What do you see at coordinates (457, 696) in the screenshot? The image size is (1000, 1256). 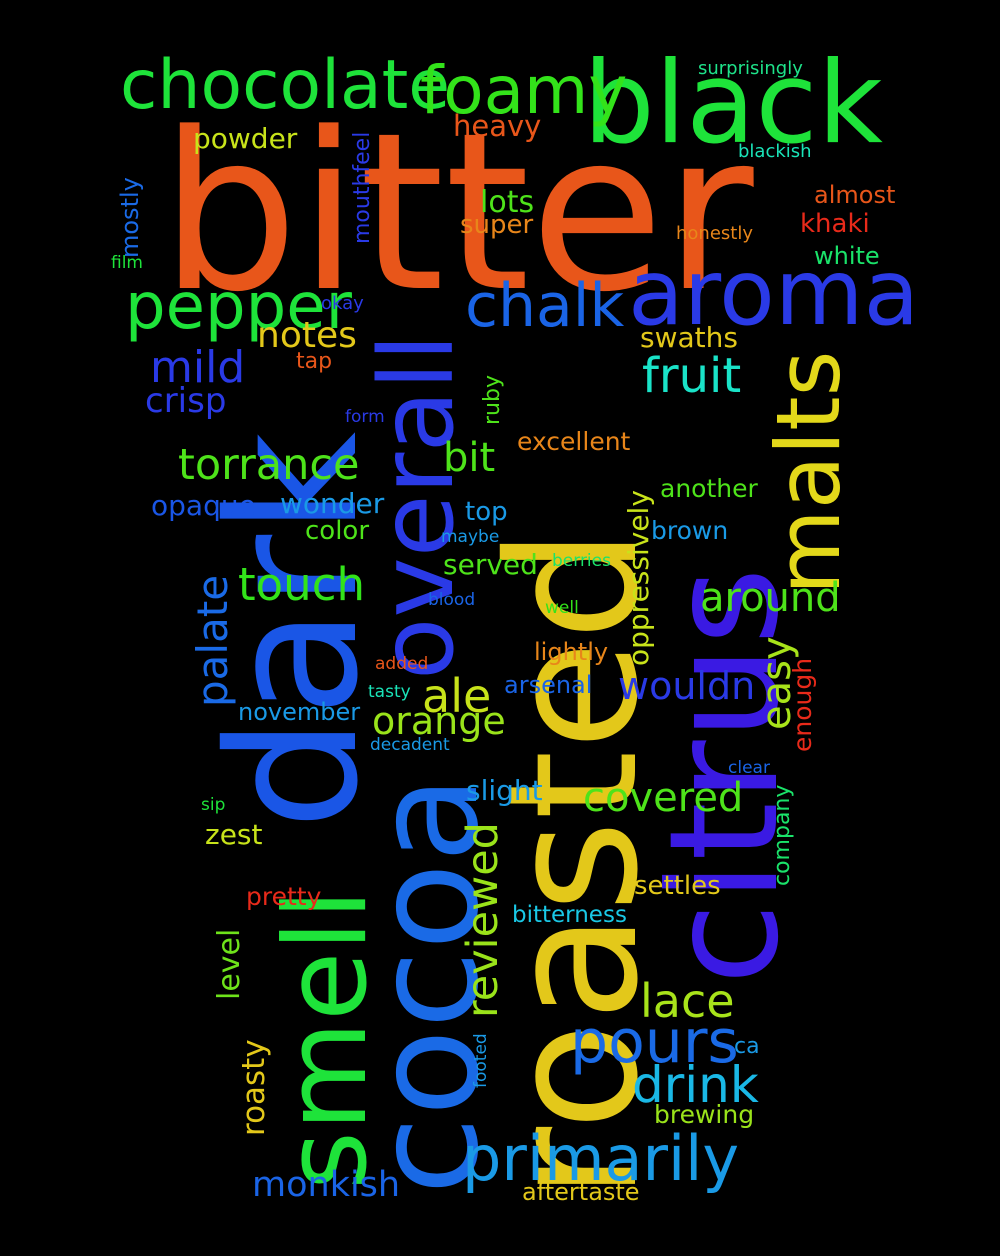 I see `word-ale: ale` at bounding box center [457, 696].